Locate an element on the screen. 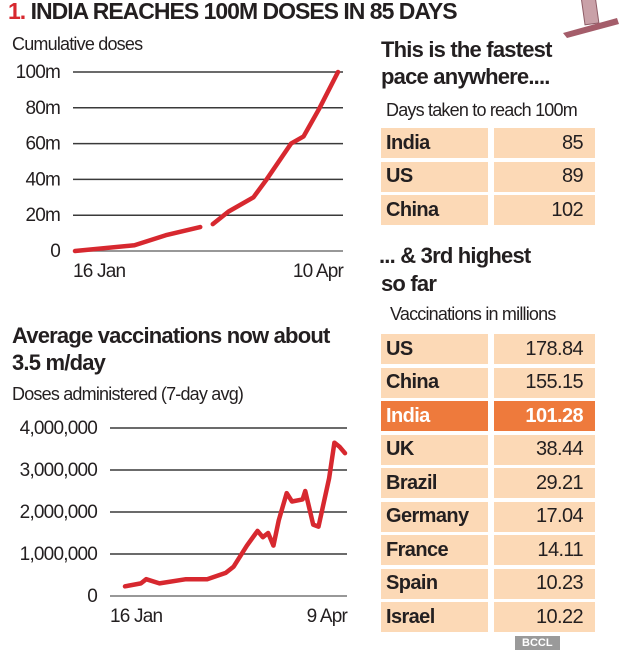 The image size is (630, 656). table-row: Germany 17.04 is located at coordinates (488, 516).